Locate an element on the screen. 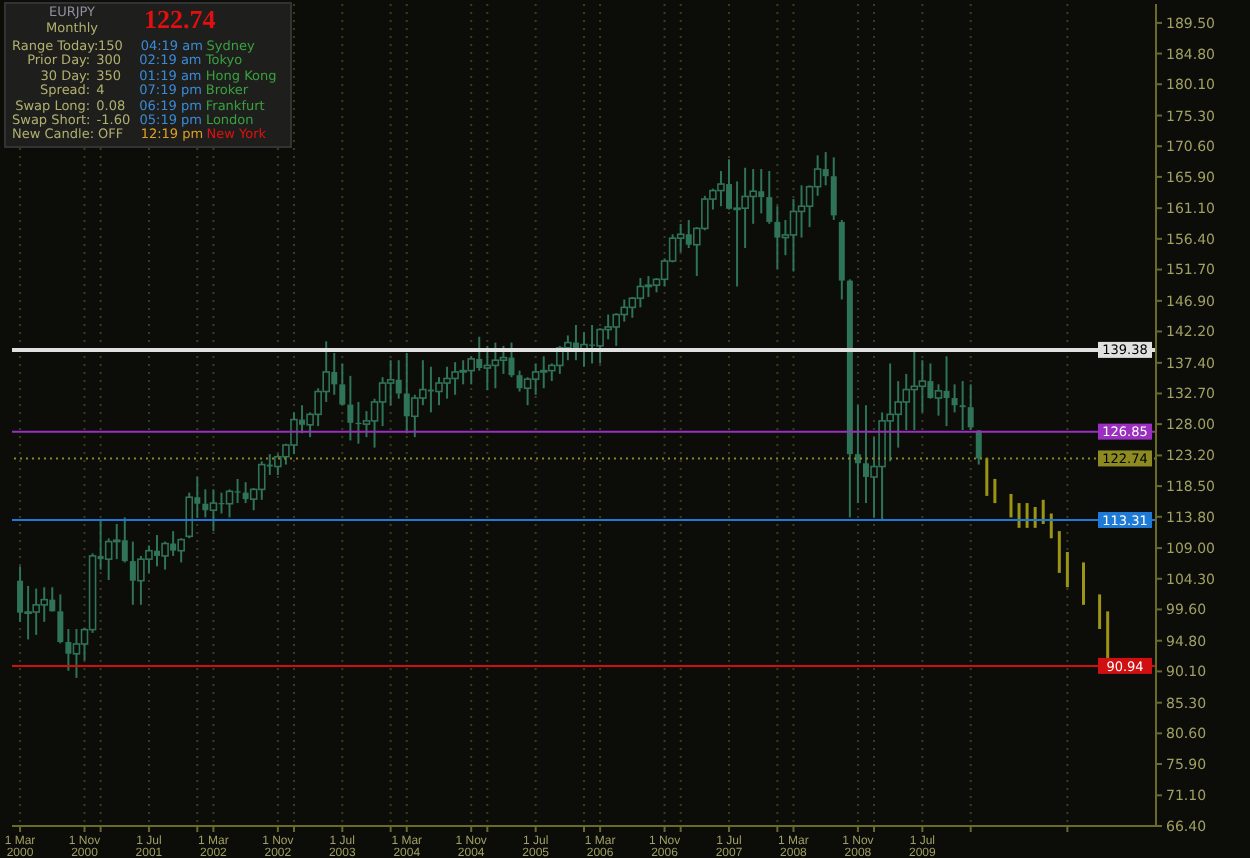  annotation: 122.74 is located at coordinates (180, 19).